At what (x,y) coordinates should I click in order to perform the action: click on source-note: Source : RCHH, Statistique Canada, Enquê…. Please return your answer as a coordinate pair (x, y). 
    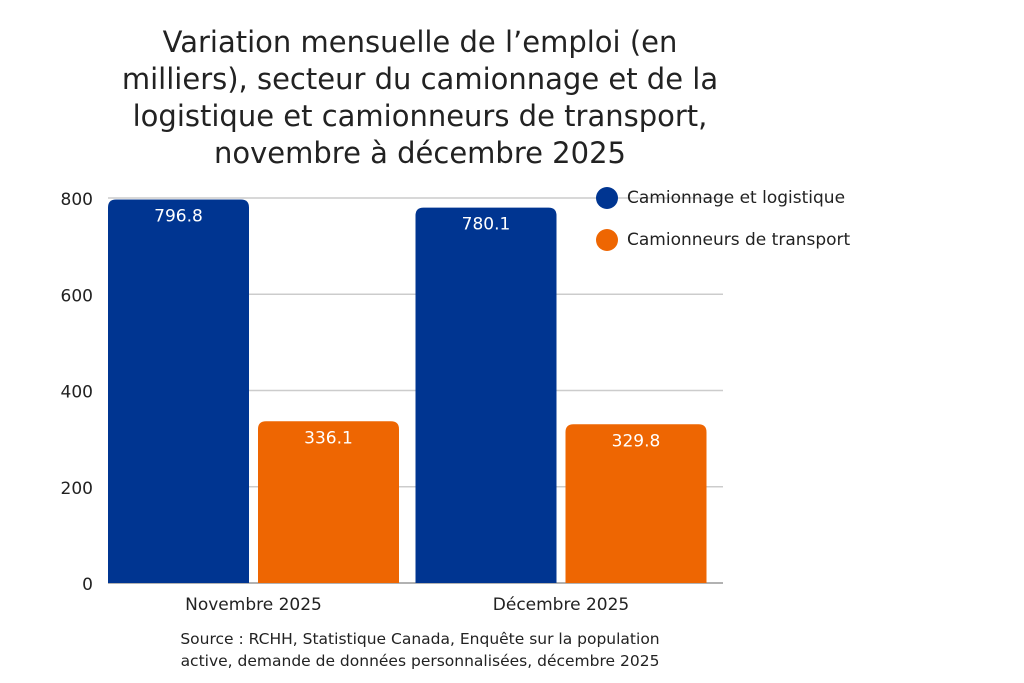
    Looking at the image, I should click on (420, 650).